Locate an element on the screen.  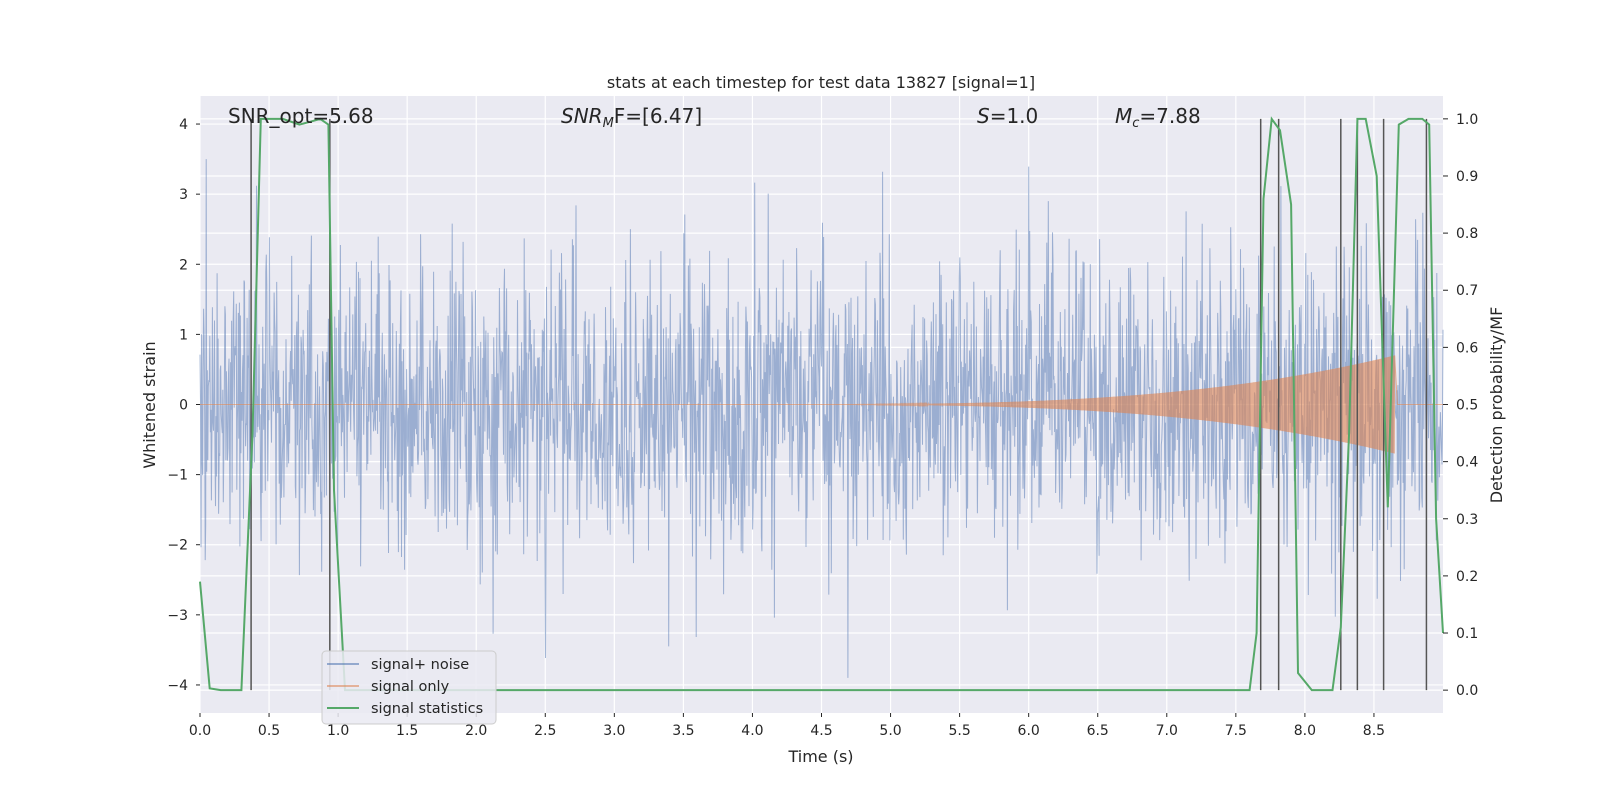
signal-only-series is located at coordinates (821, 404).